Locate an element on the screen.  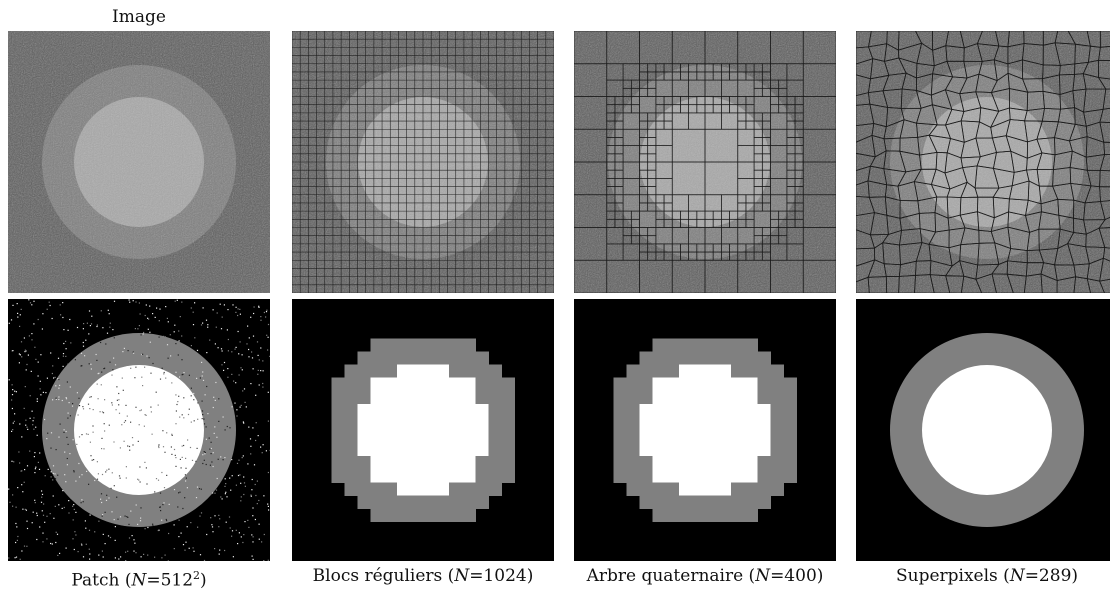
regular-blocks-overlay is located at coordinates (423, 162).